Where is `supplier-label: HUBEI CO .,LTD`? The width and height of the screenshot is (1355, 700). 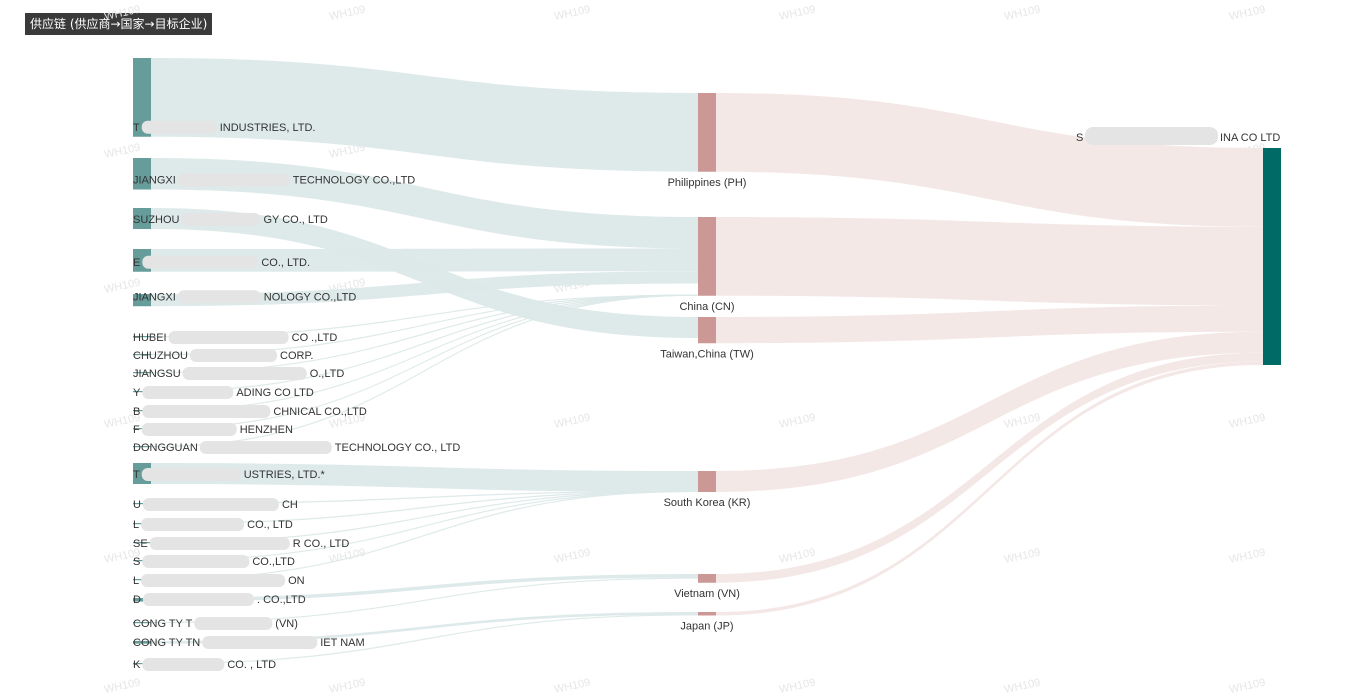
supplier-label: HUBEI CO .,LTD is located at coordinates (235, 337).